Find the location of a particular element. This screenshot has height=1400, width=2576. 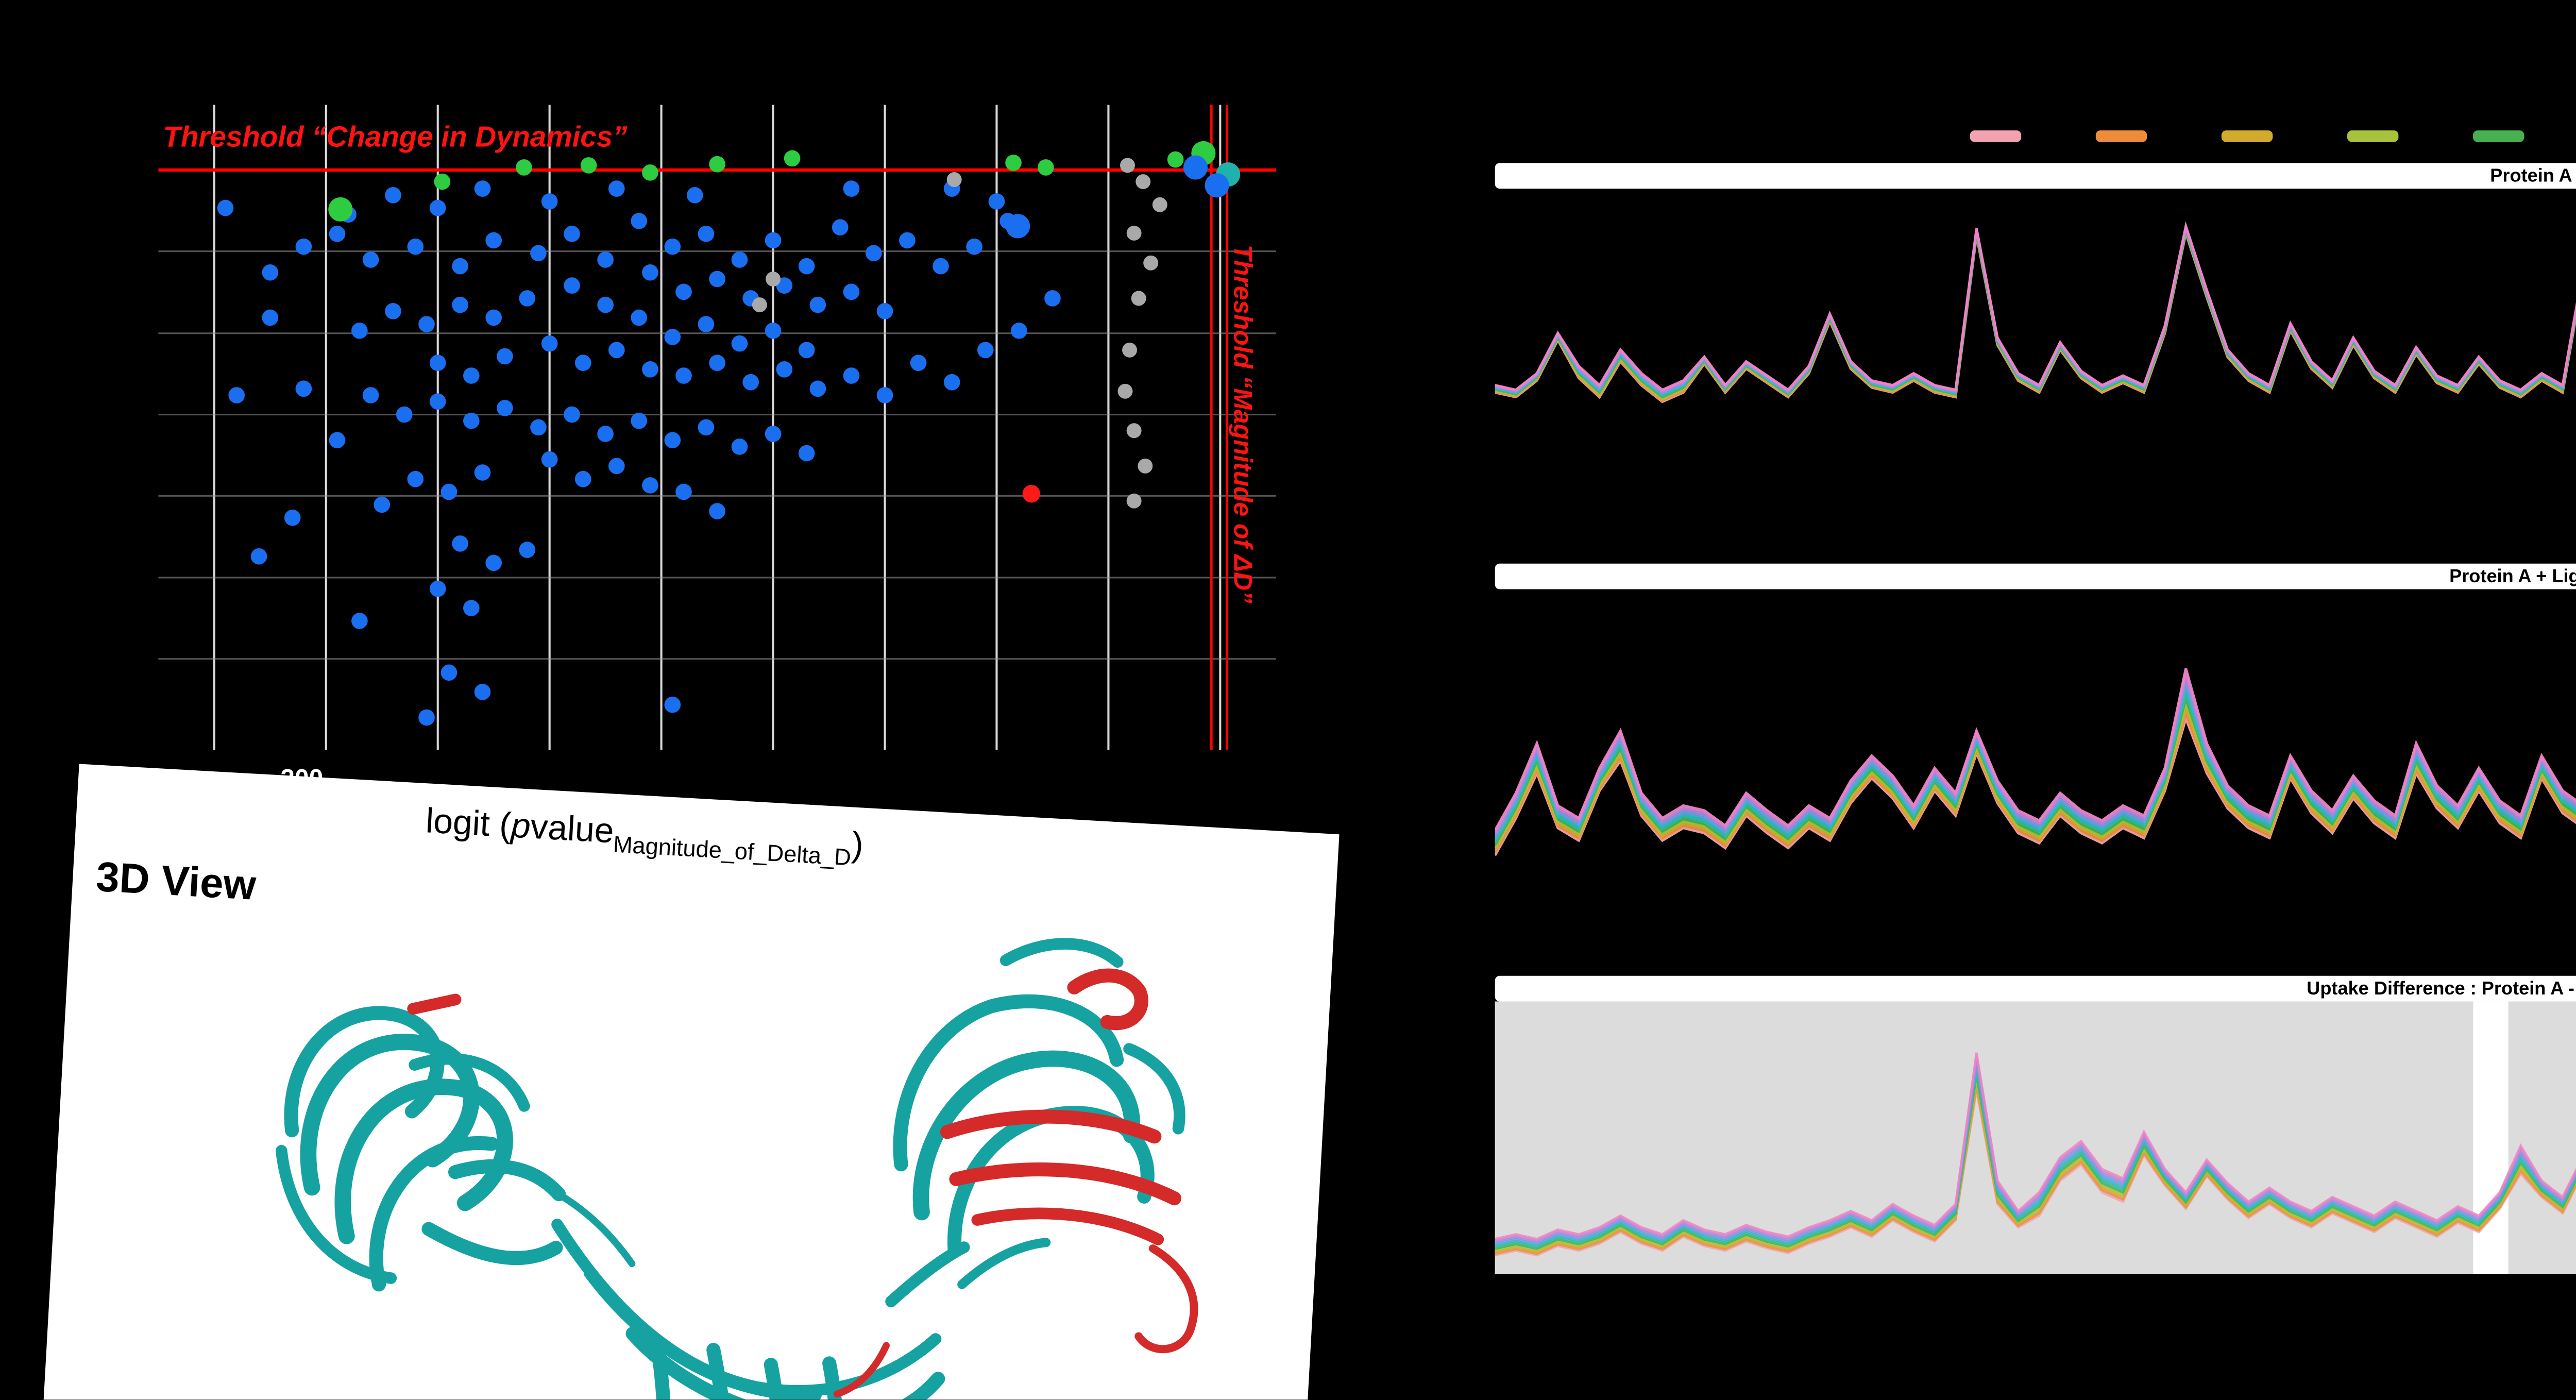

uptake-chart-protein-a is located at coordinates (2035, 368).